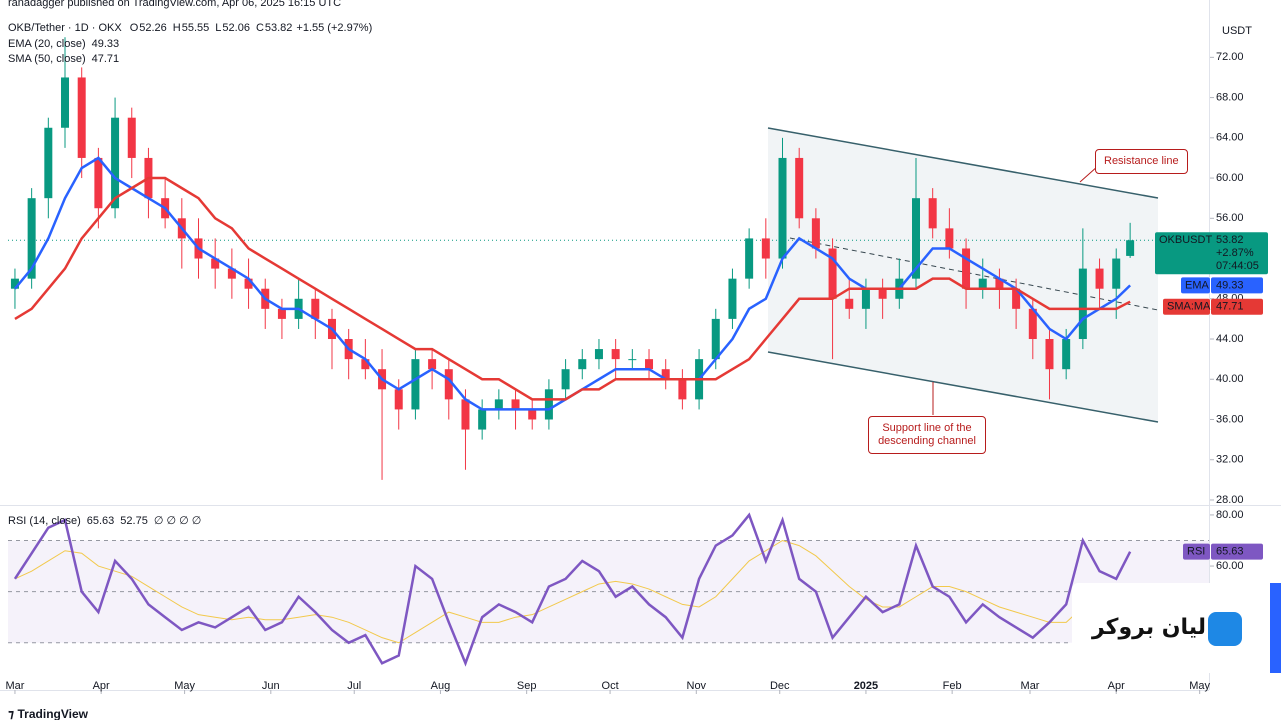  I want to click on footer: ⁊ TradingView, so click(48, 713).